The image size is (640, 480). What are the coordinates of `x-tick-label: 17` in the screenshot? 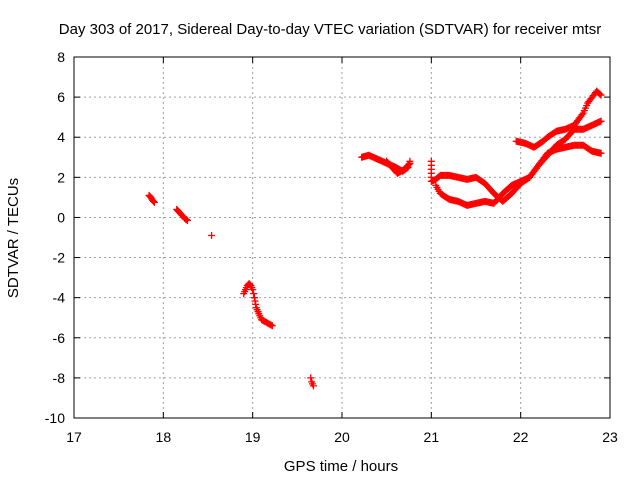 It's located at (74, 437).